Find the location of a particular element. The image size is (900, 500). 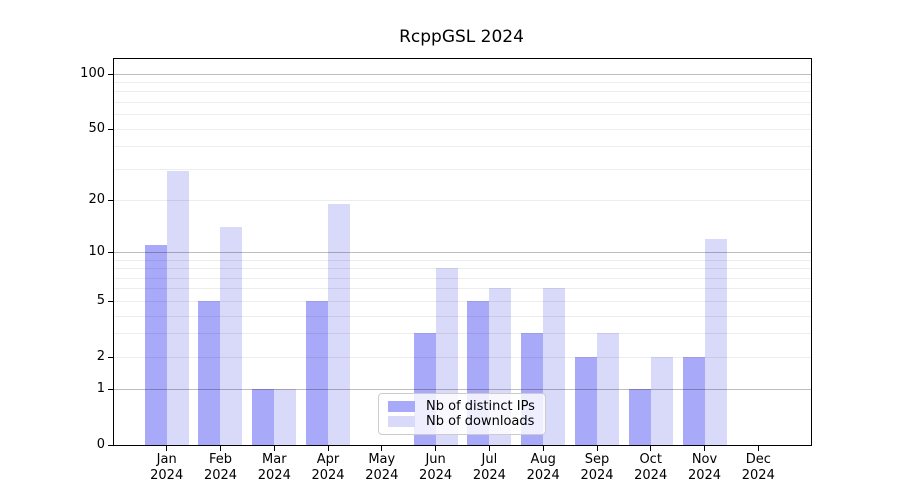

x-axis-label: Apr 2024 is located at coordinates (327, 468).